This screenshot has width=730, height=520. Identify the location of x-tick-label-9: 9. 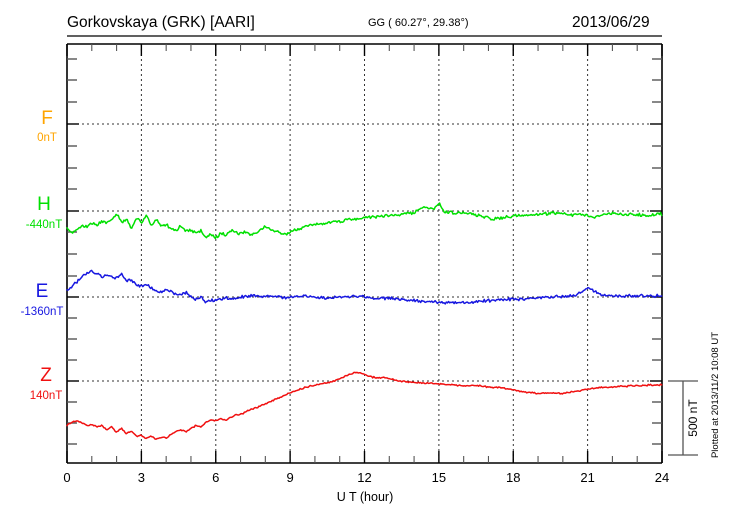
(290, 477).